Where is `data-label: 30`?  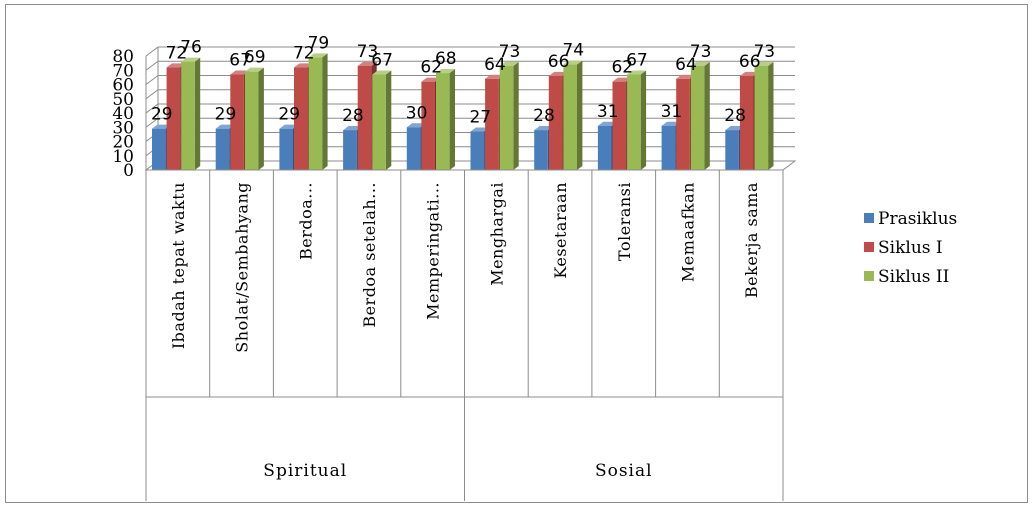
data-label: 30 is located at coordinates (417, 113).